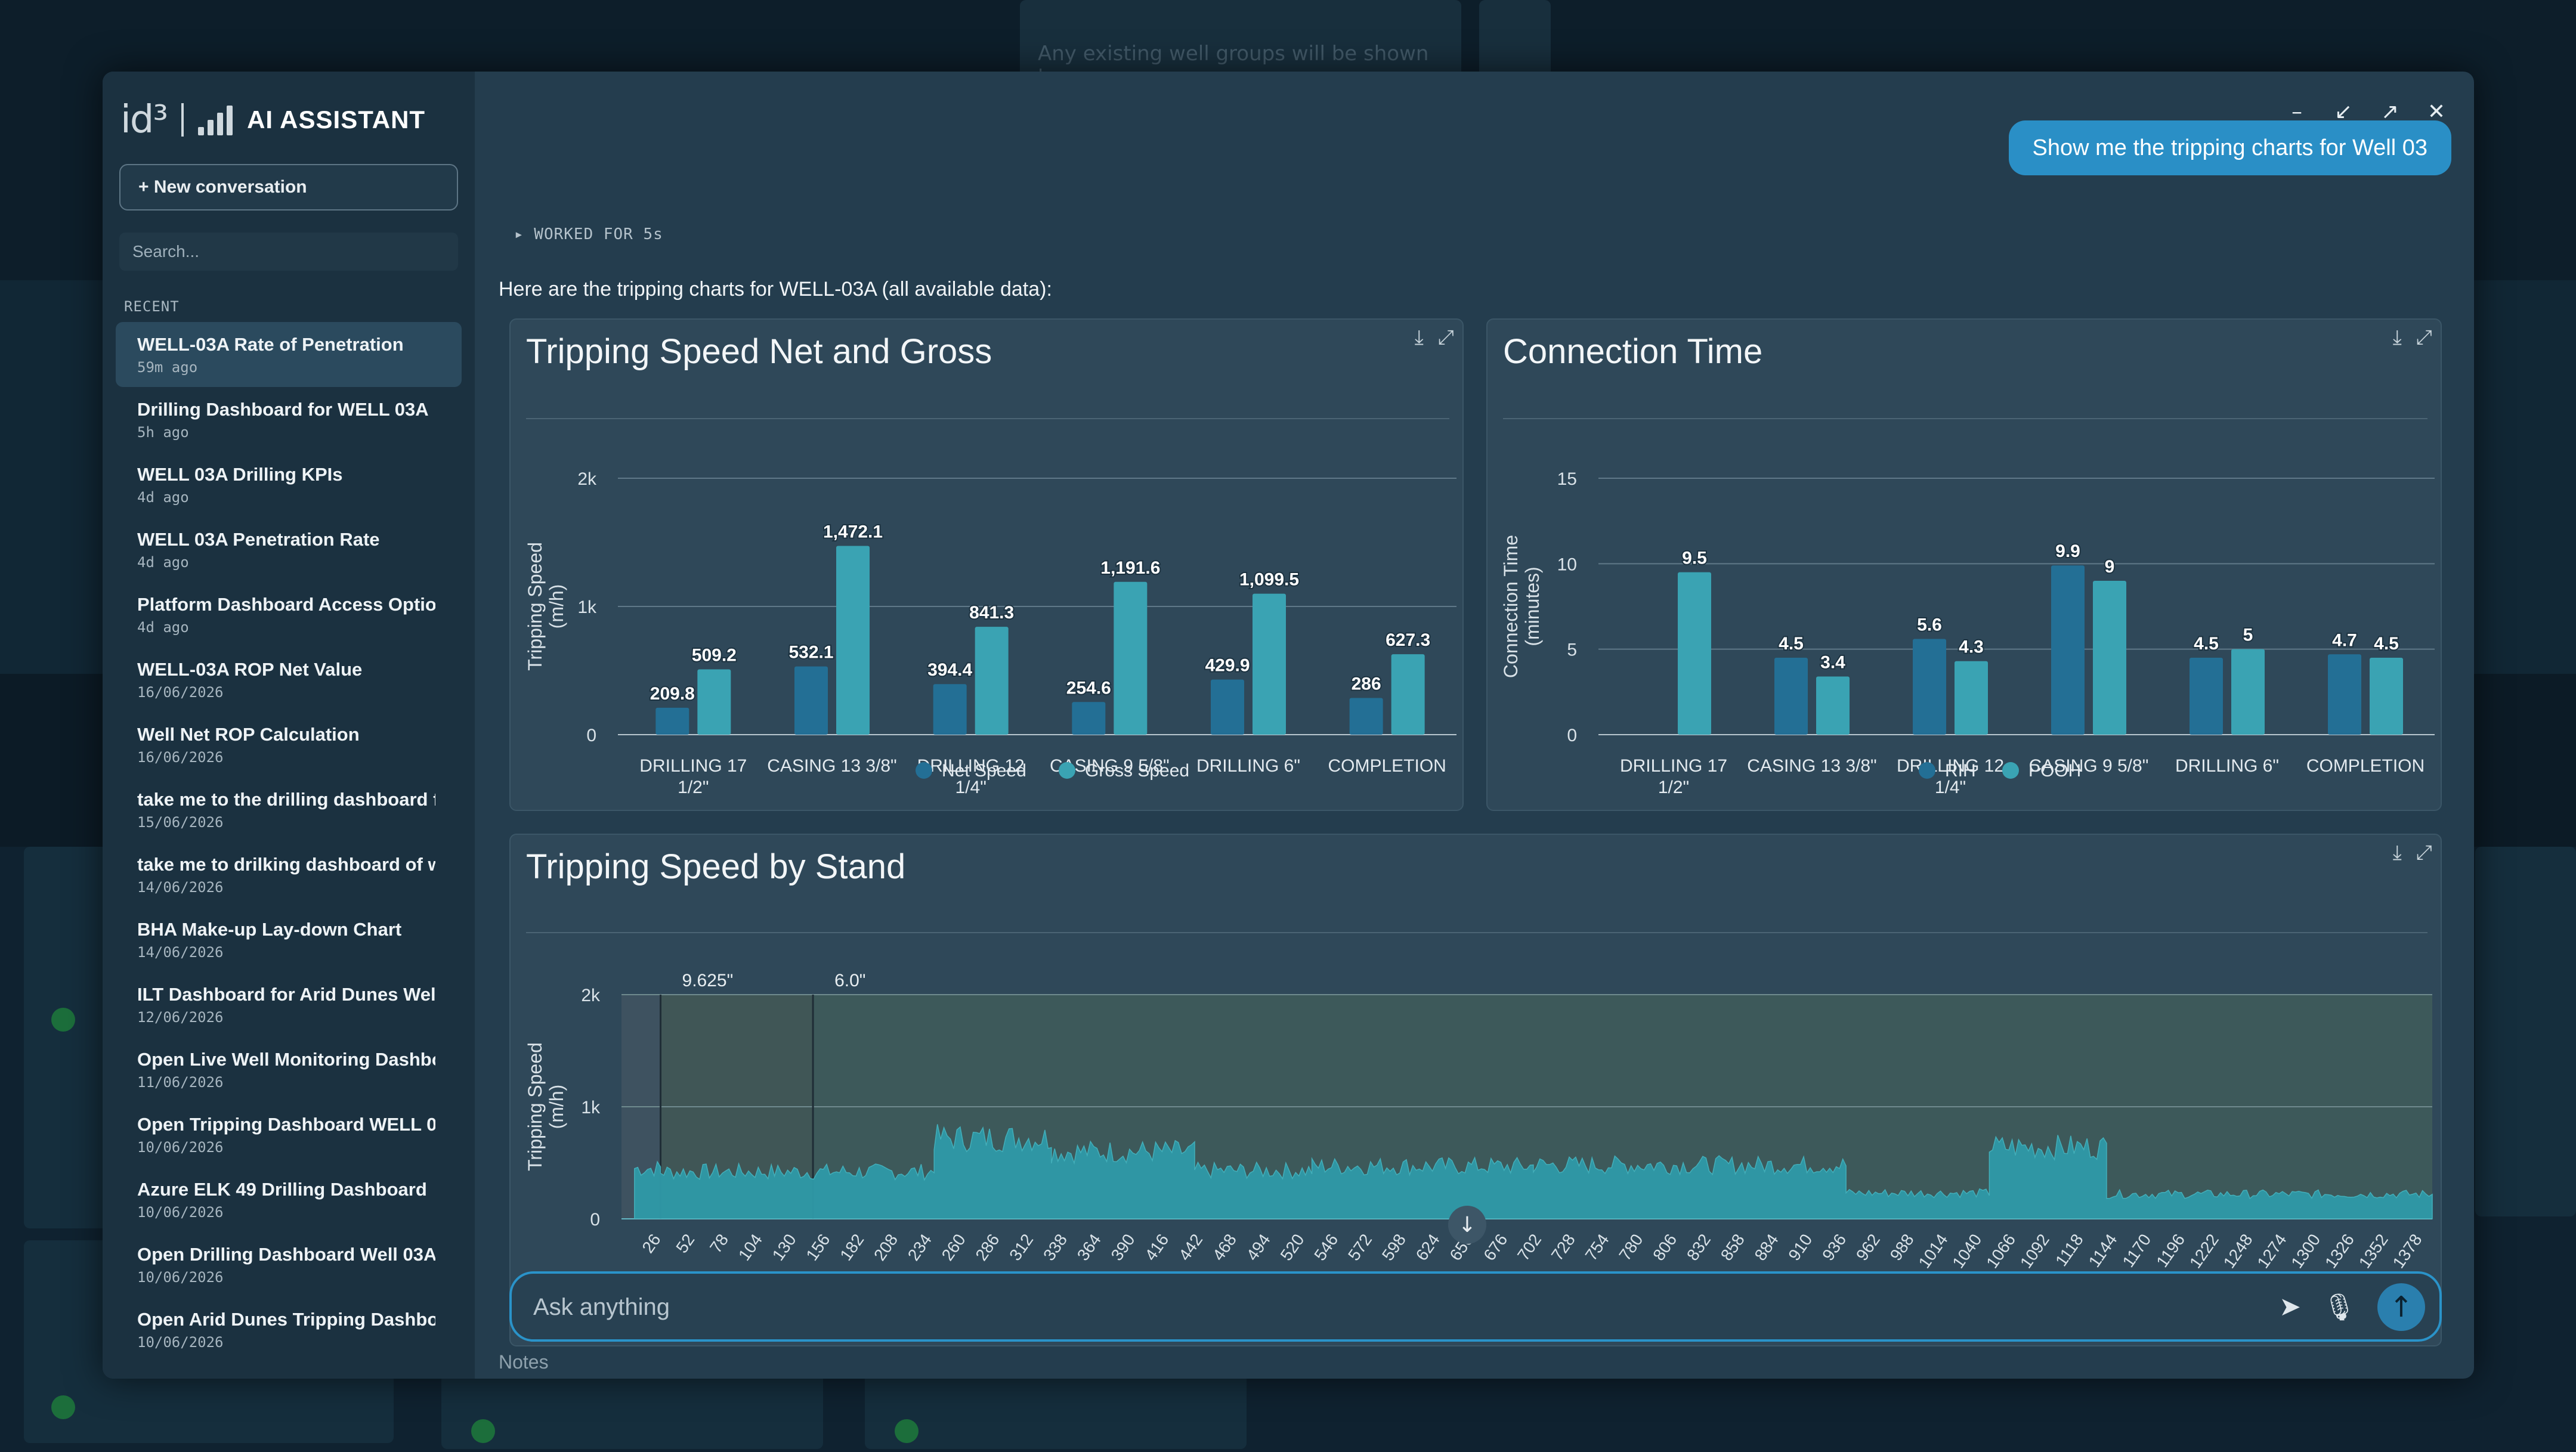 This screenshot has height=1452, width=2576. Describe the element at coordinates (1393, 1247) in the screenshot. I see `x-tick-label: 598` at that location.